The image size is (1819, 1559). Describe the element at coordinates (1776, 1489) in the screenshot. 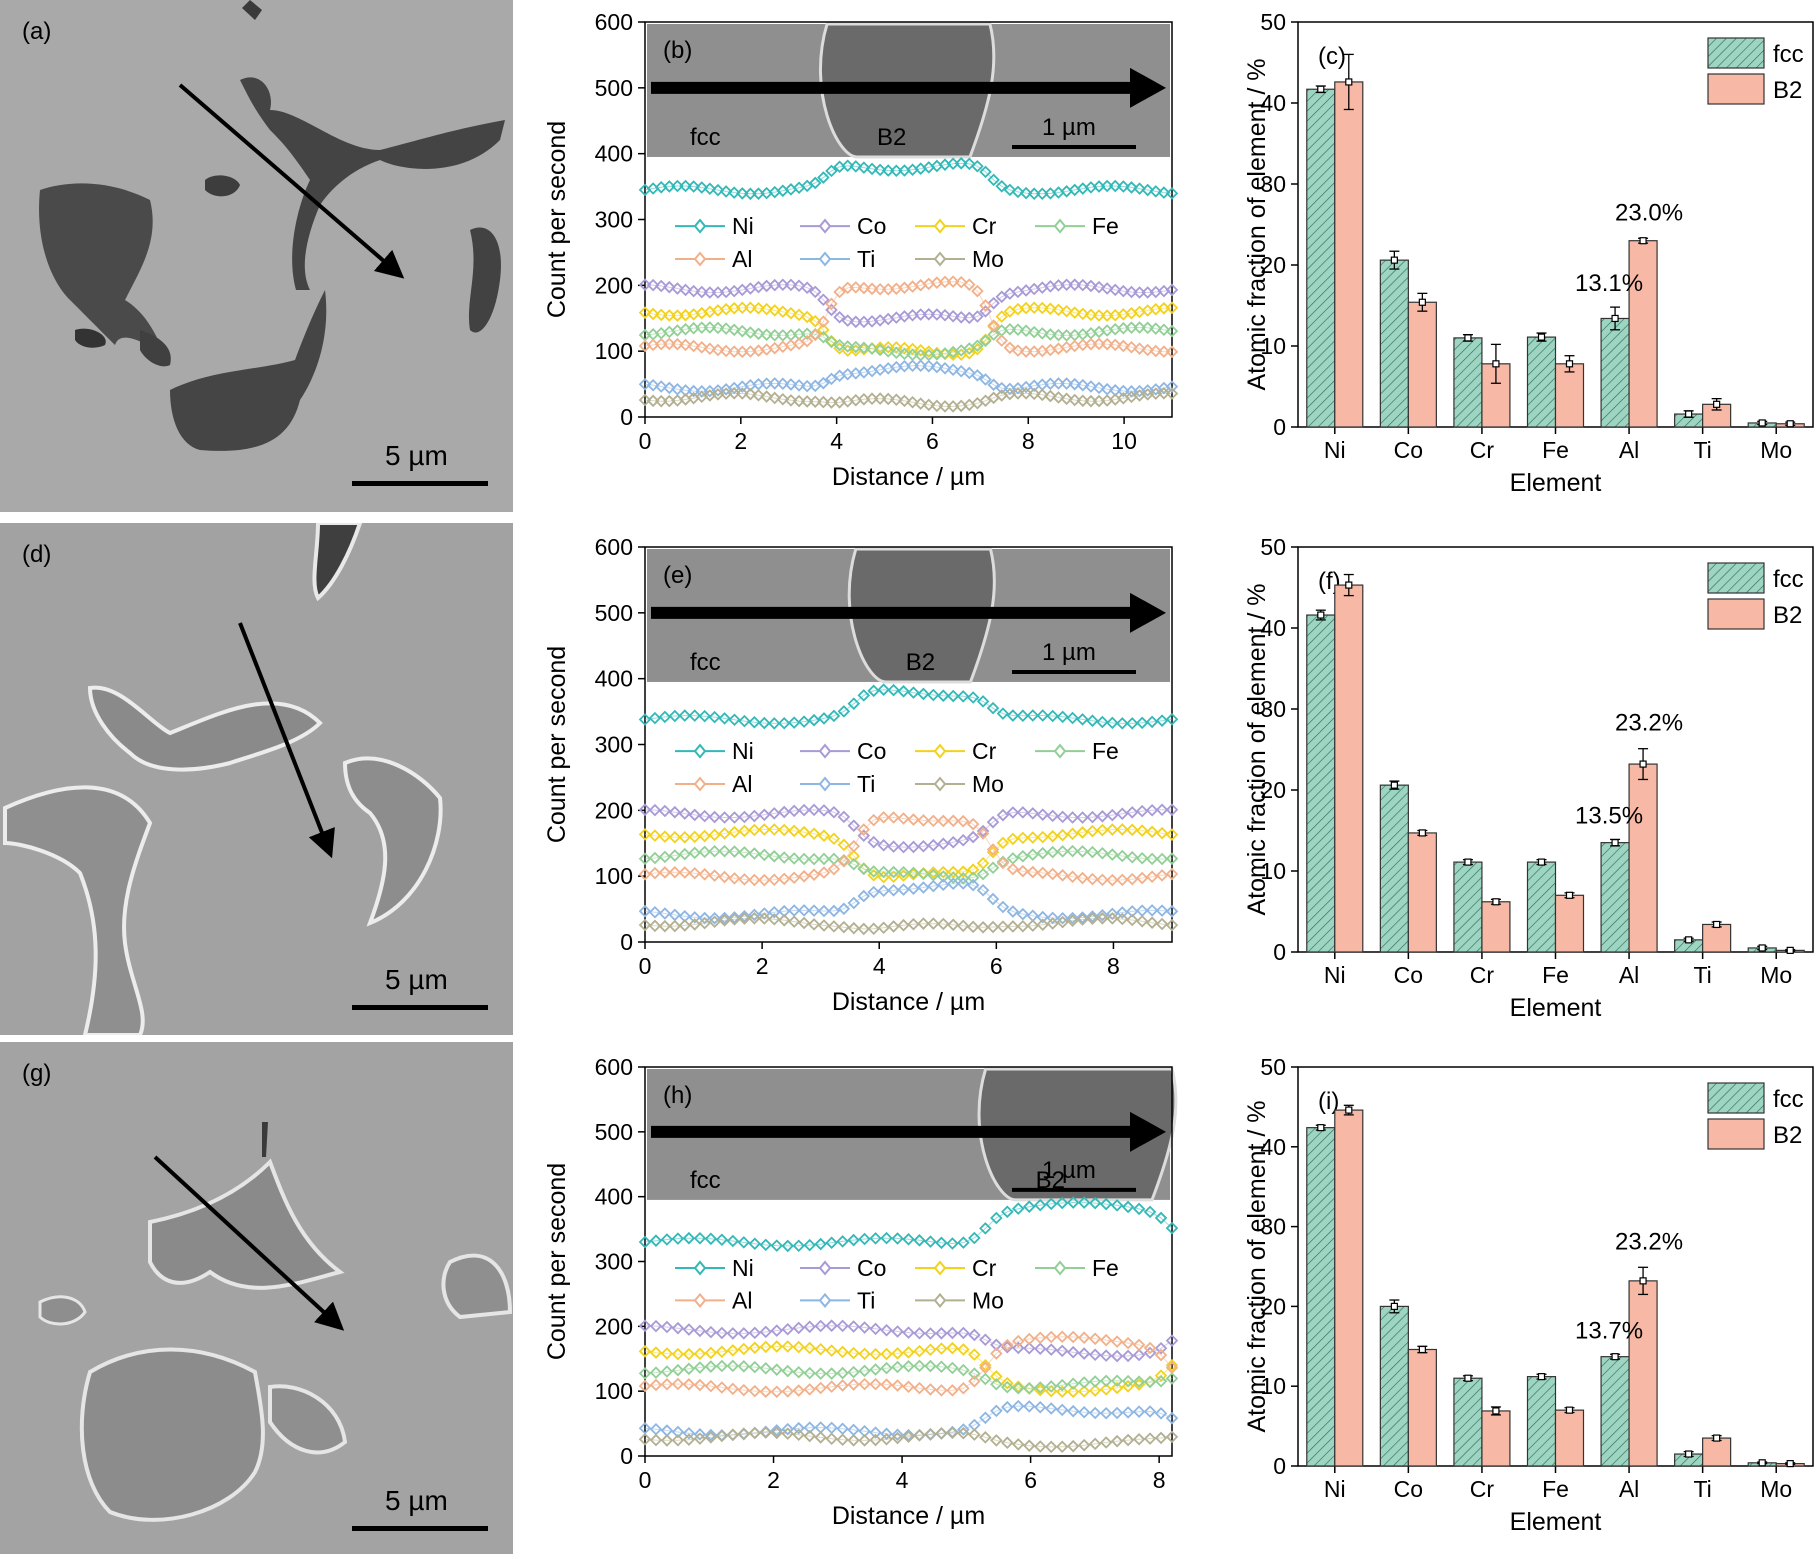

I see `x-tick-label: Mo` at that location.